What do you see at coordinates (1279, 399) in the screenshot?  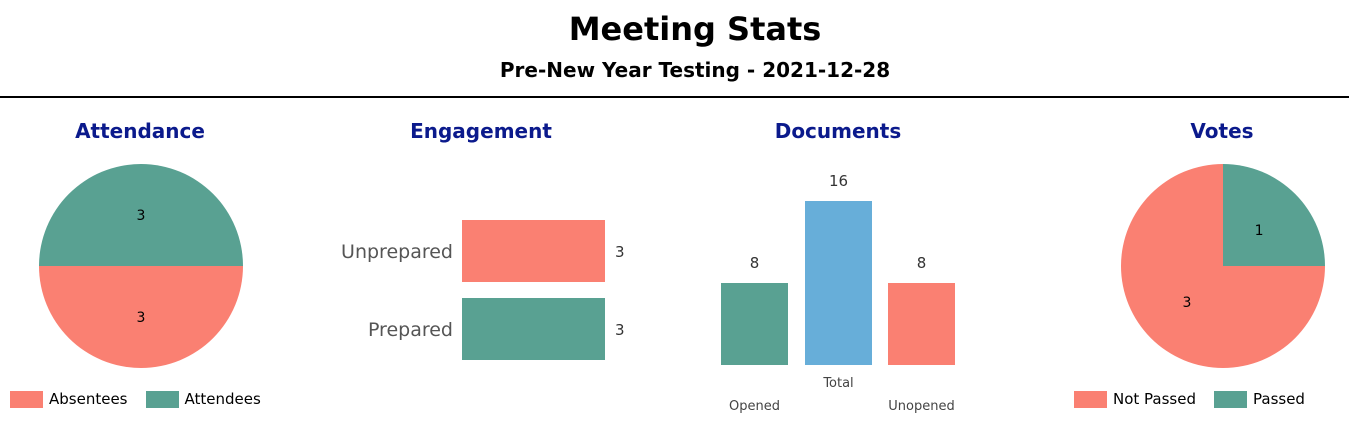 I see `legend-label-passed: Passed` at bounding box center [1279, 399].